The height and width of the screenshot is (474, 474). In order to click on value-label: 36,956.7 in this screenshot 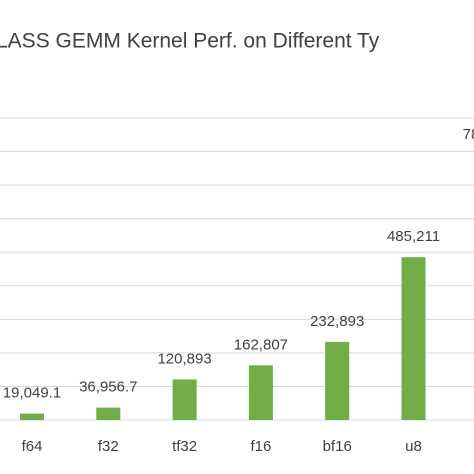, I will do `click(108, 387)`.